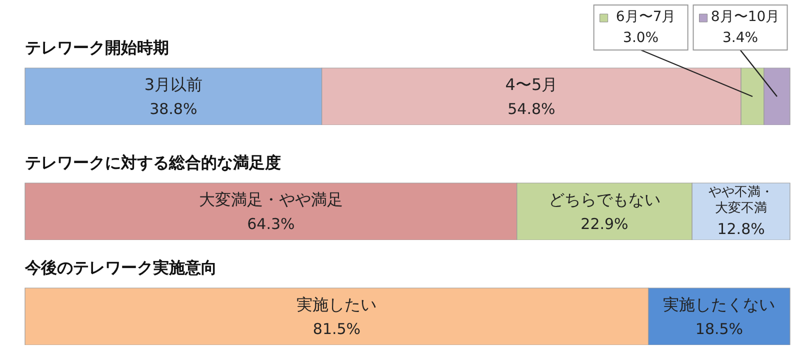 Image resolution: width=800 pixels, height=355 pixels. Describe the element at coordinates (336, 329) in the screenshot. I see `data-label: 81.5%` at that location.